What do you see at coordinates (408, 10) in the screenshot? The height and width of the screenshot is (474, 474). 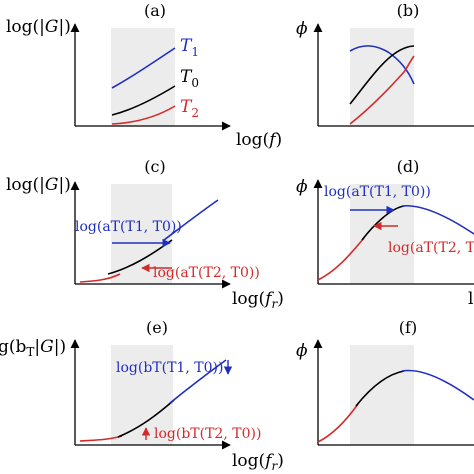 I see `panel-b-tag: (b)` at bounding box center [408, 10].